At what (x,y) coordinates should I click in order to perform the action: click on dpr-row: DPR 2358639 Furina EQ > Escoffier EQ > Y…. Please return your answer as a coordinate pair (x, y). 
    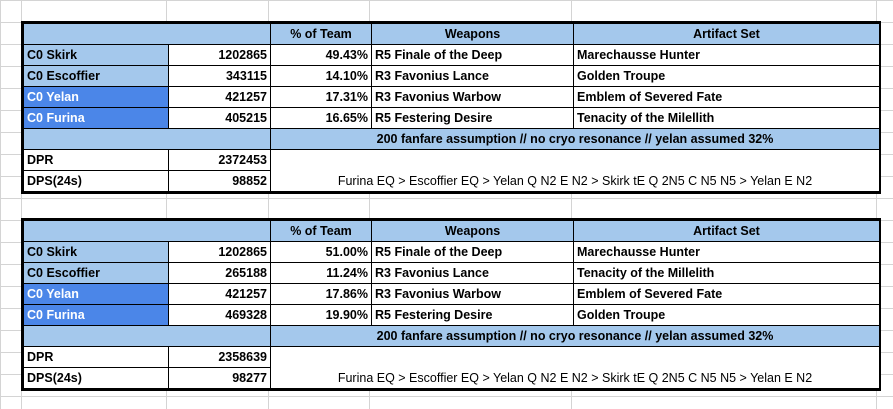
    Looking at the image, I should click on (451, 367).